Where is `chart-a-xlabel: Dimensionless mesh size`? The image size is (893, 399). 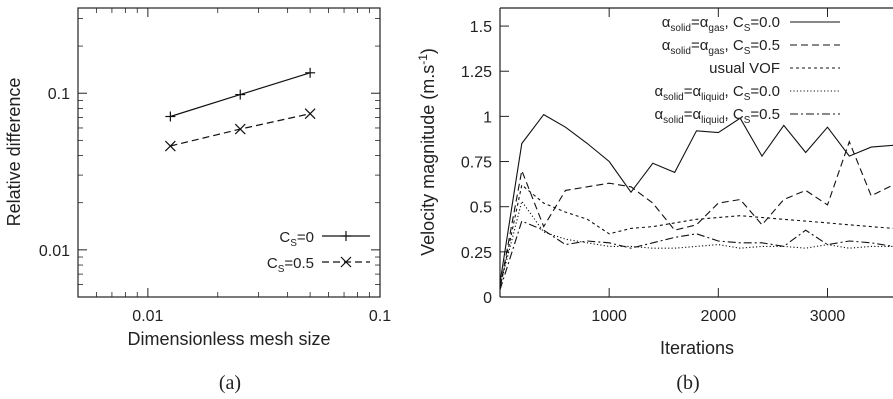
chart-a-xlabel: Dimensionless mesh size is located at coordinates (228, 339).